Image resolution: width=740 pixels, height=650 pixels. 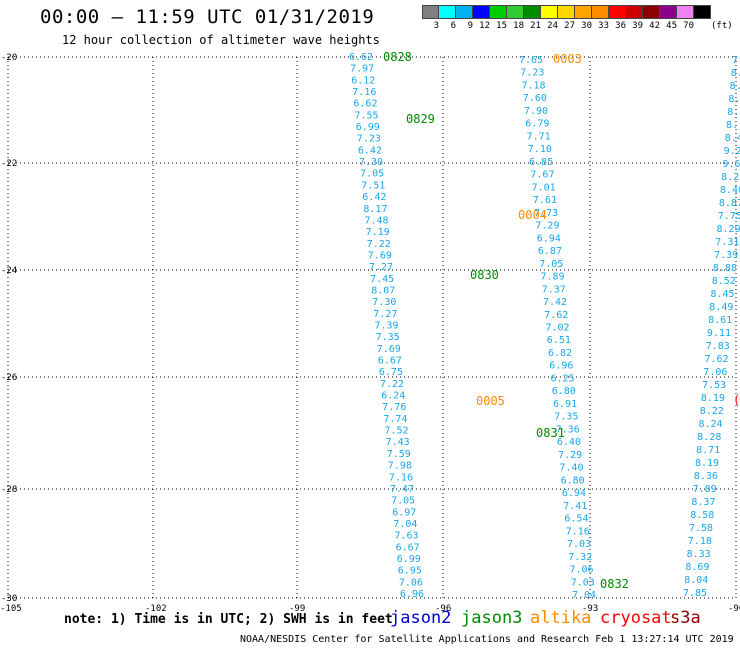 What do you see at coordinates (700, 541) in the screenshot?
I see `track-c-value: 7.18` at bounding box center [700, 541].